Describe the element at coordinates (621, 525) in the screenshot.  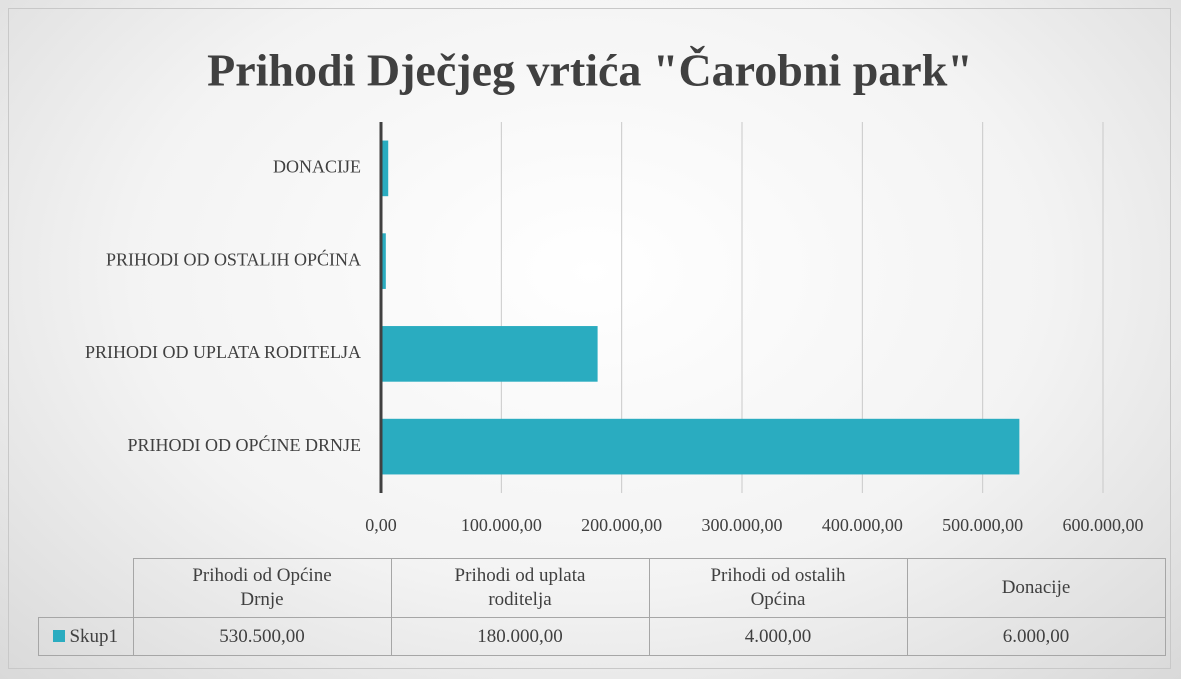
I see `x-tick-label: 200.000,00` at that location.